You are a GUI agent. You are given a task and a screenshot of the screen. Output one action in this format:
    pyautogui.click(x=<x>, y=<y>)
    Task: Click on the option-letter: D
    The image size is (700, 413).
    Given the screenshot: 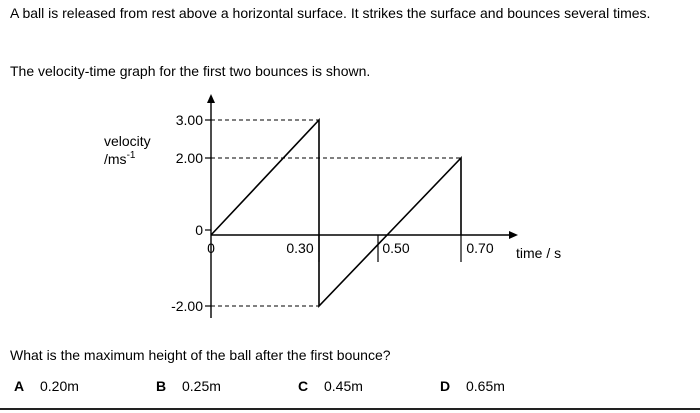 What is the action you would take?
    pyautogui.click(x=445, y=386)
    